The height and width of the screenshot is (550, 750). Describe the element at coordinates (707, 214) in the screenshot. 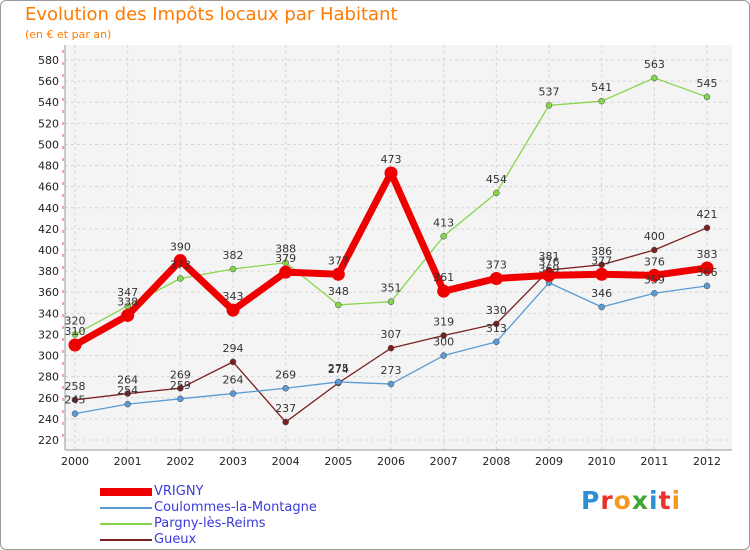

I see `data-label: 421` at that location.